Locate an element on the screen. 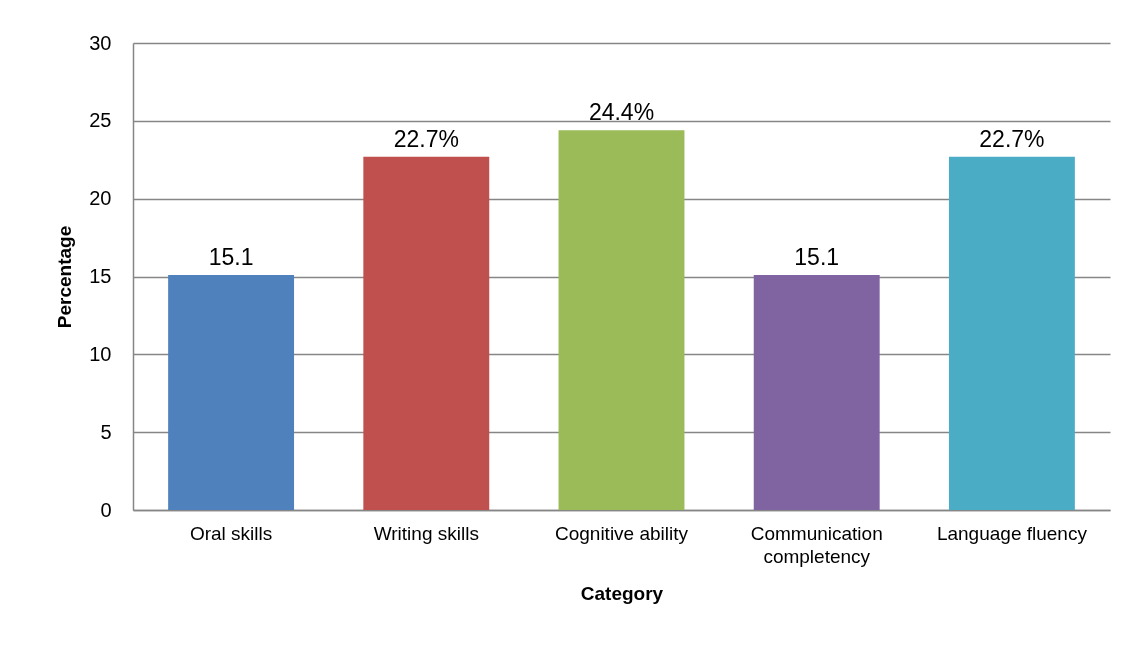 The height and width of the screenshot is (657, 1126). x-tick-label: Writing skills is located at coordinates (426, 533).